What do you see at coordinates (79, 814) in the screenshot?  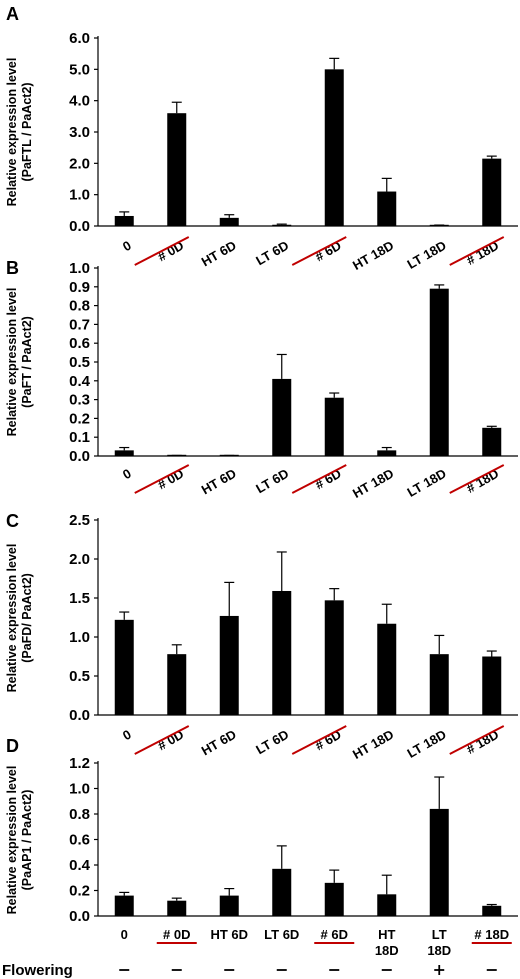 I see `panel-d-ytick-label: 0.8` at bounding box center [79, 814].